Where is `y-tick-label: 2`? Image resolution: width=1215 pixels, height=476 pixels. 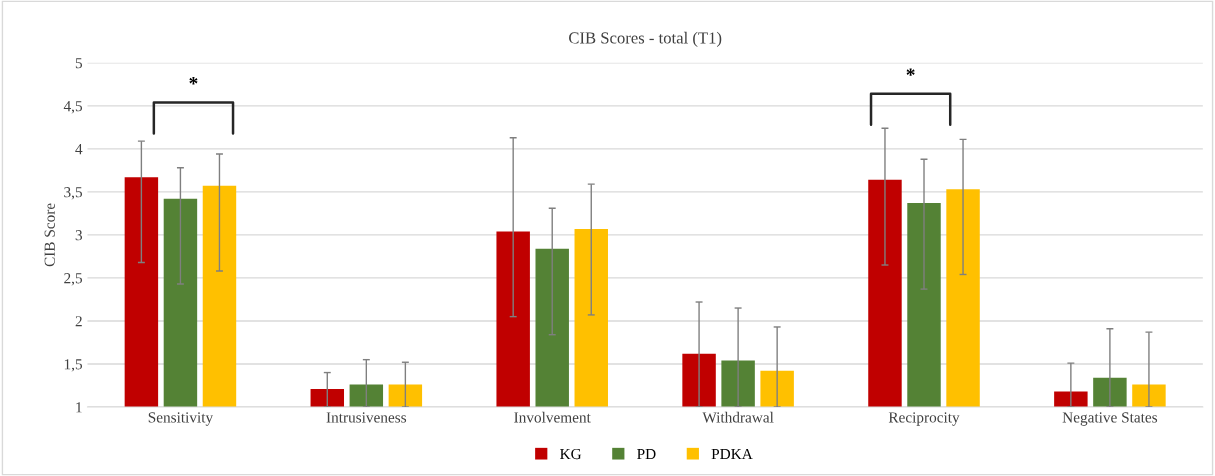
y-tick-label: 2 is located at coordinates (78, 321).